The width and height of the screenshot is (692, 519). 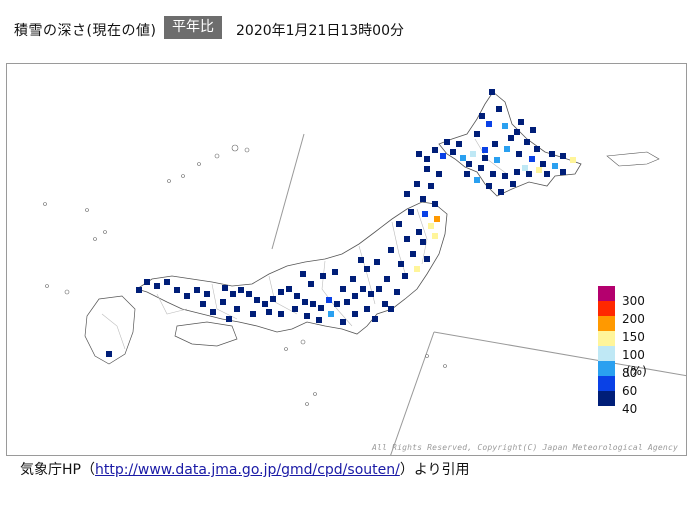 I want to click on legend-label-150: 150, so click(x=633, y=337).